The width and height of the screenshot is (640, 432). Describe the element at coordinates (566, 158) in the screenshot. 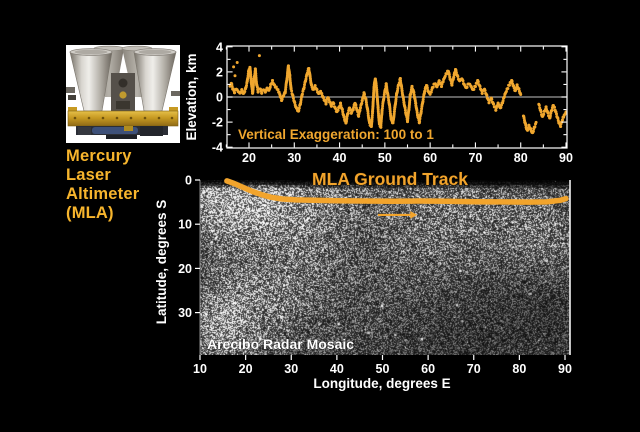

I see `elevation-x-tick-label: 90` at that location.